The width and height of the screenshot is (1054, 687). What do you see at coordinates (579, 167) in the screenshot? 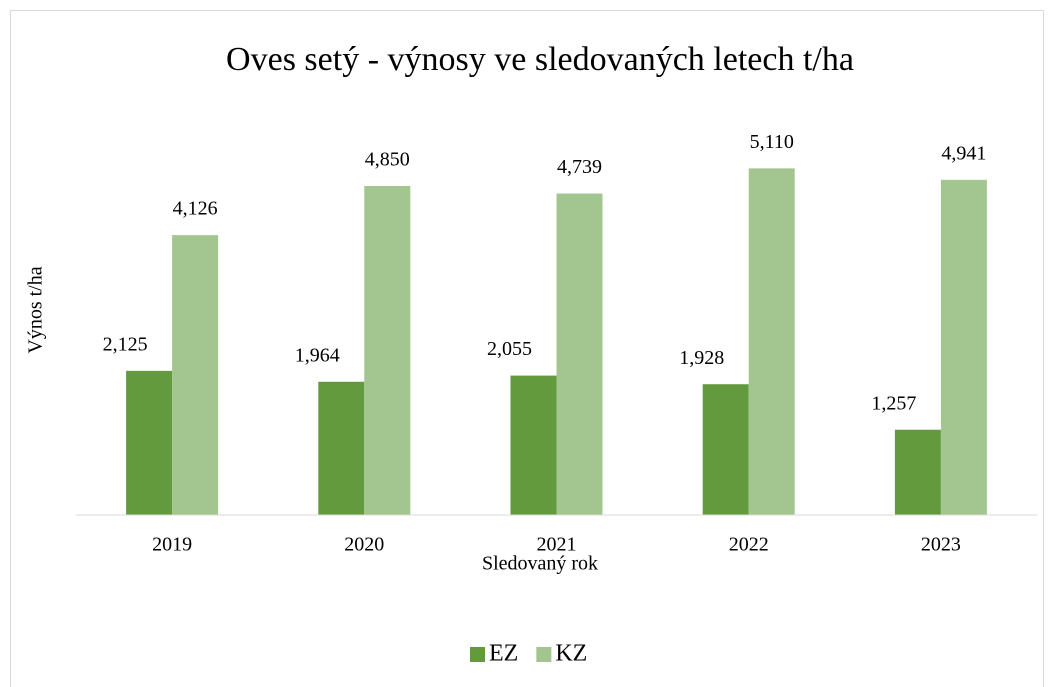
I see `value-label: 4,739` at bounding box center [579, 167].